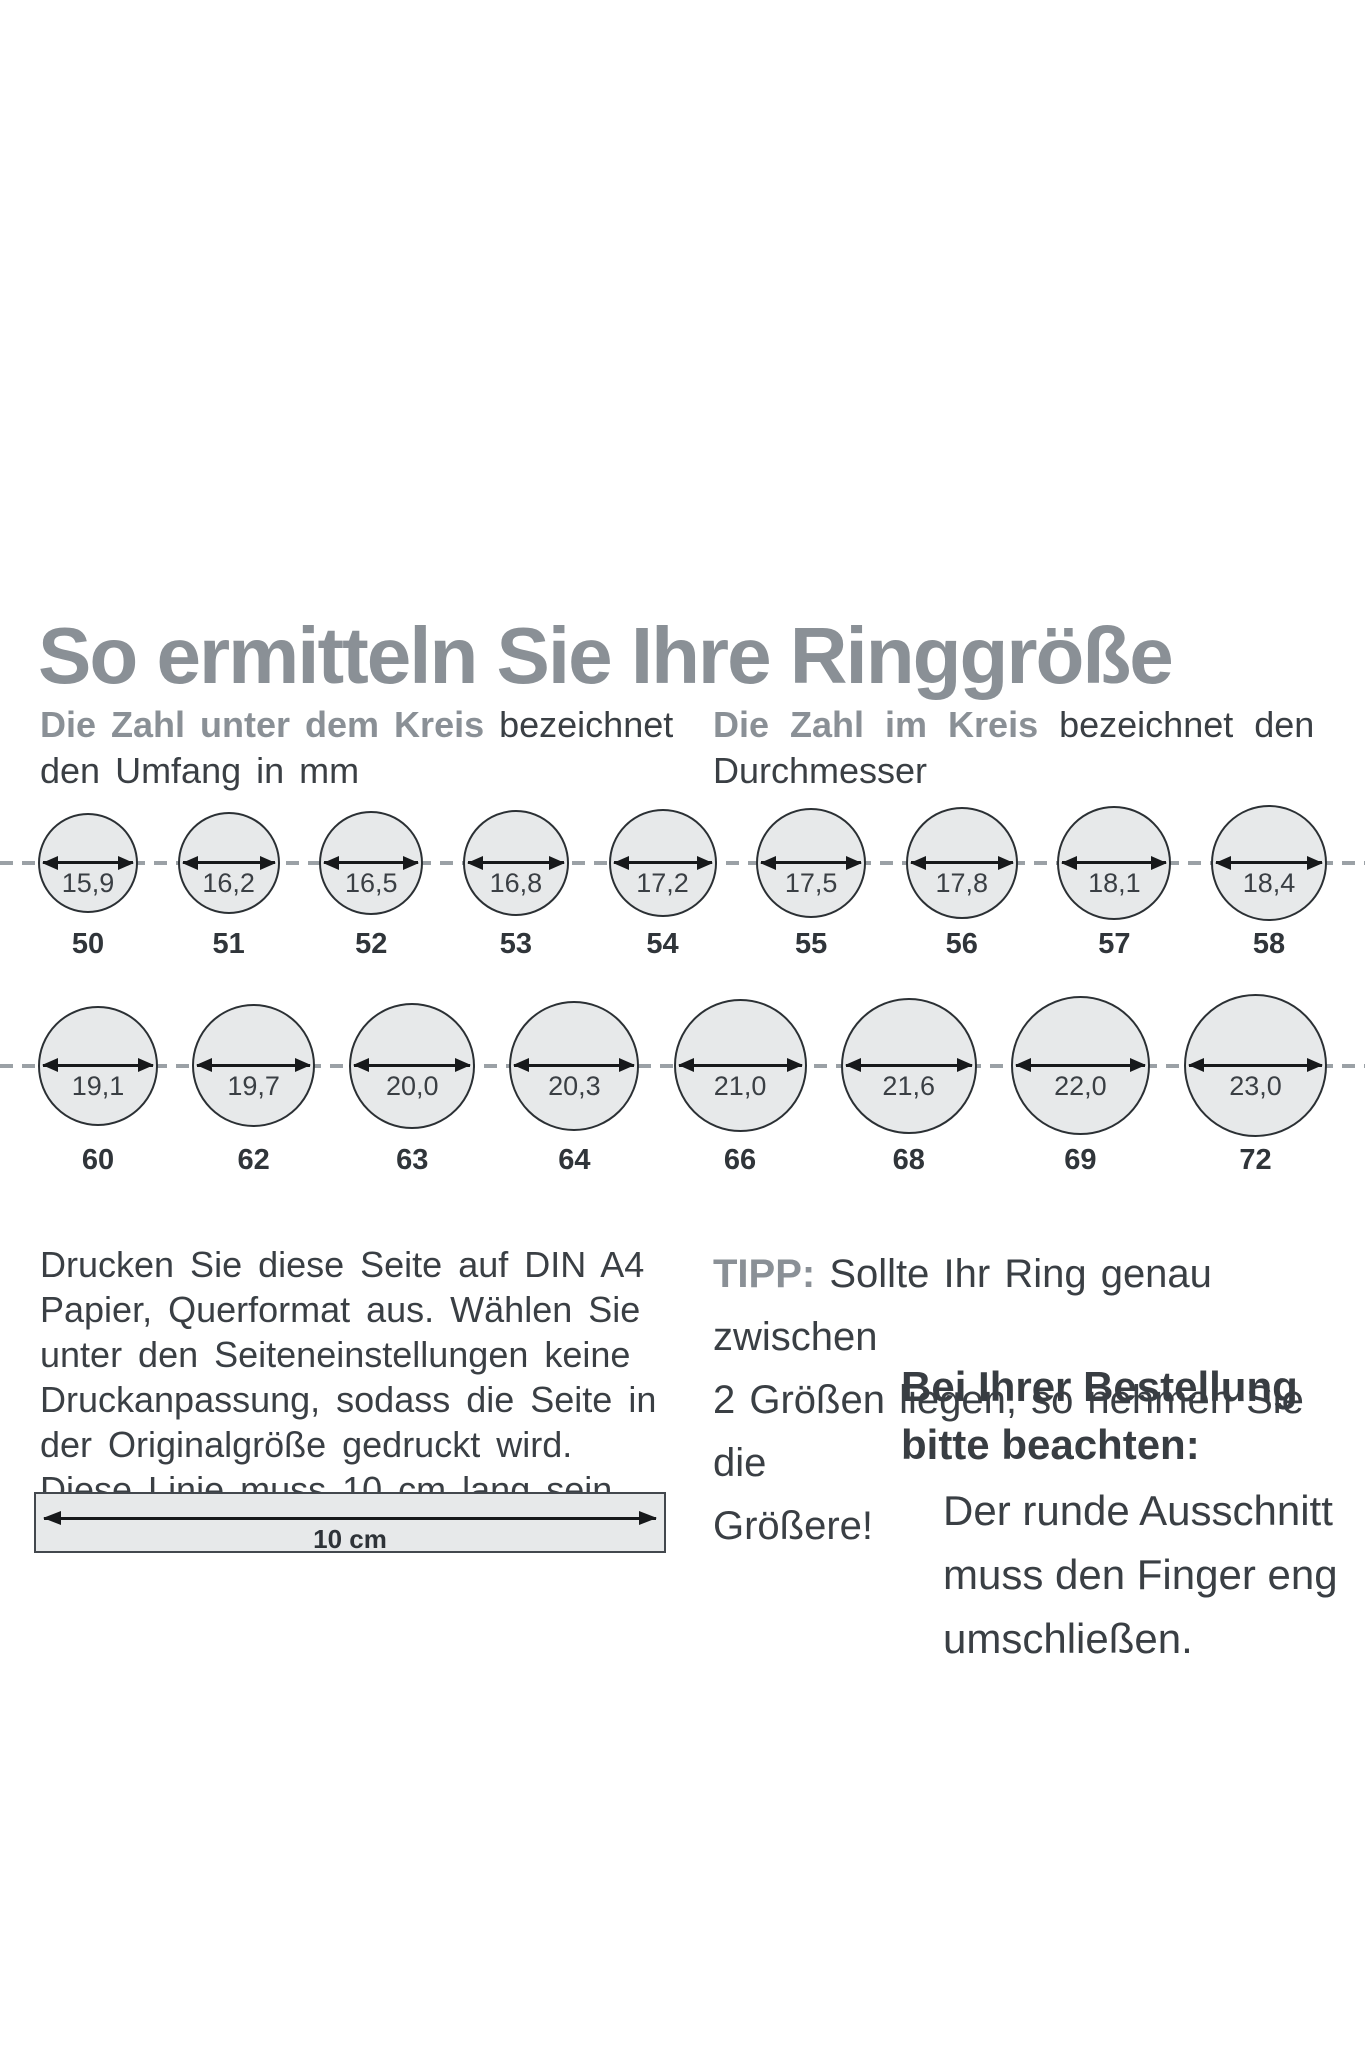 This screenshot has height=2048, width=1365. Describe the element at coordinates (740, 1085) in the screenshot. I see `diameter-value: 21,0` at that location.